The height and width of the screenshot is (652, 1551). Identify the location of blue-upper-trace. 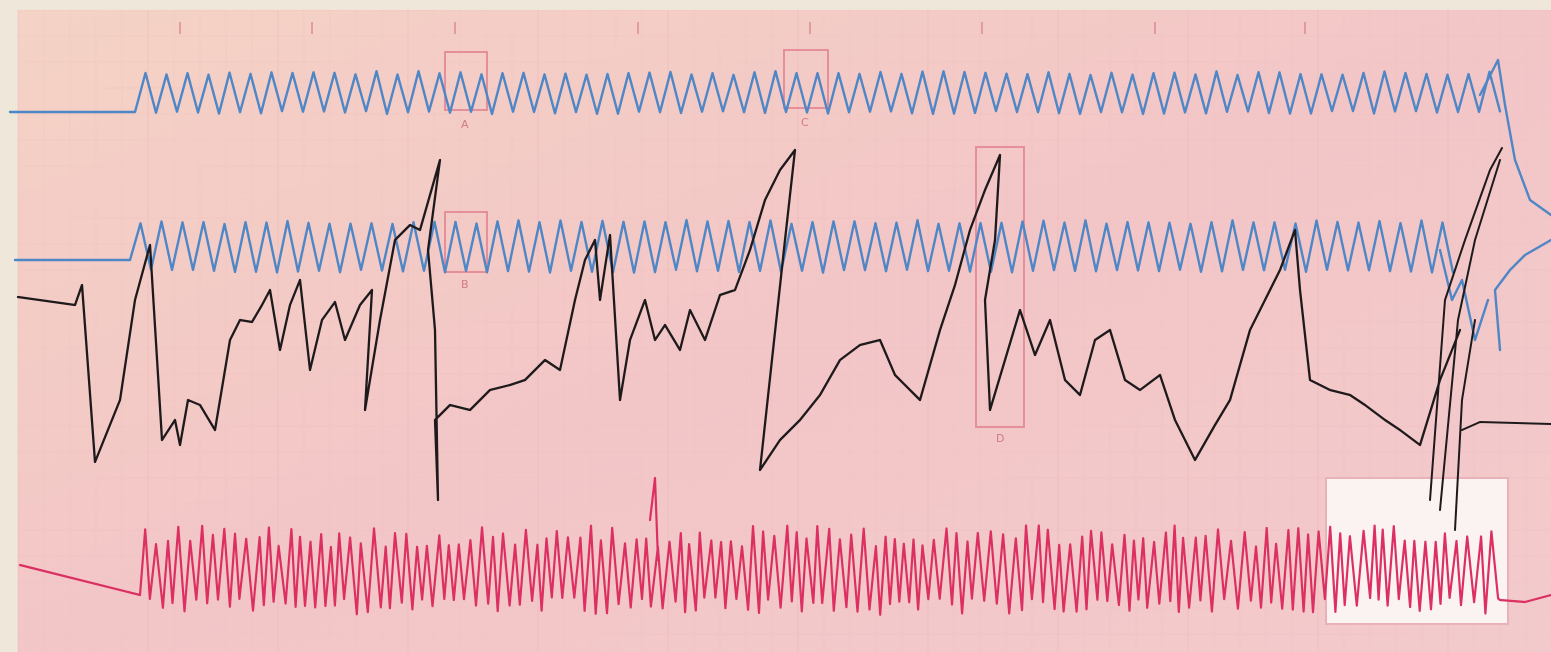
(755, 93).